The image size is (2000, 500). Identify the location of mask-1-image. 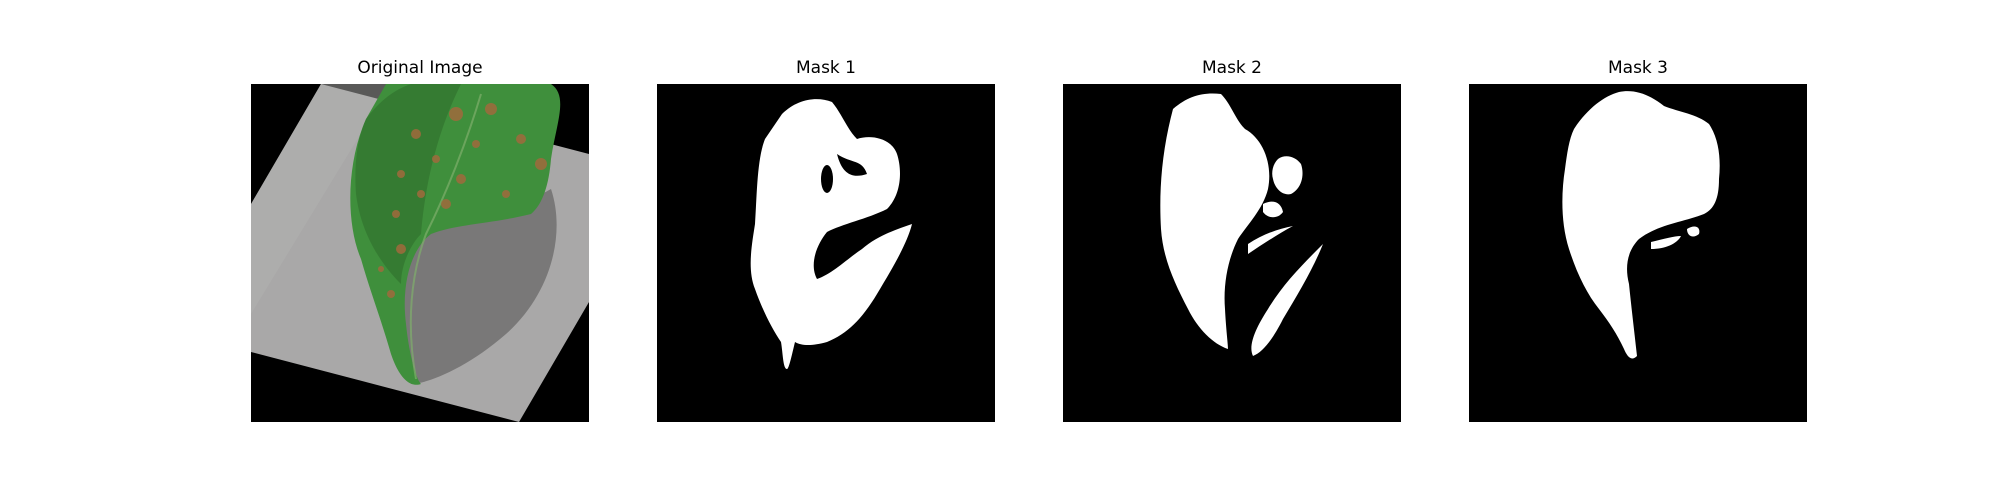
(826, 253).